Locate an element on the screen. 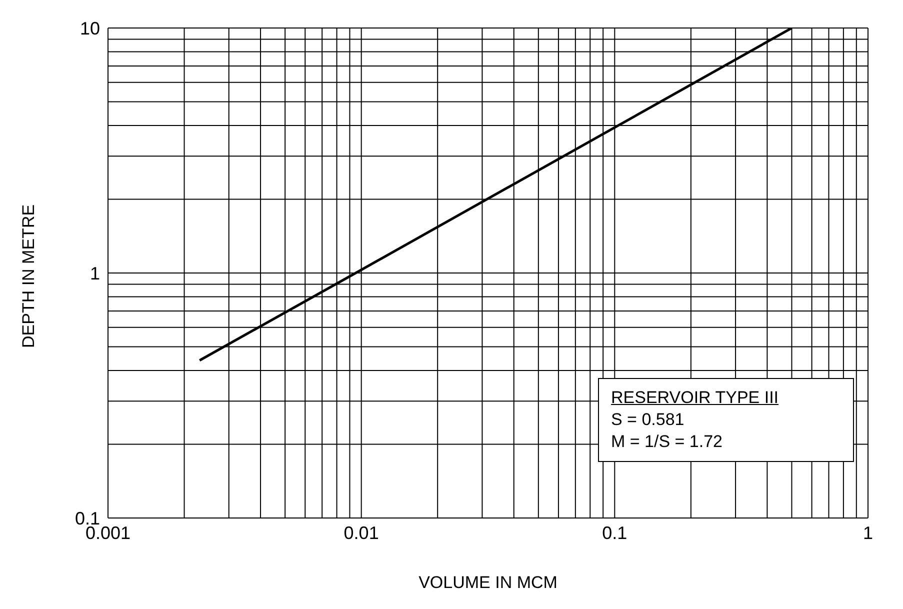  annotation: M = 1/S = 1.72 is located at coordinates (667, 442).